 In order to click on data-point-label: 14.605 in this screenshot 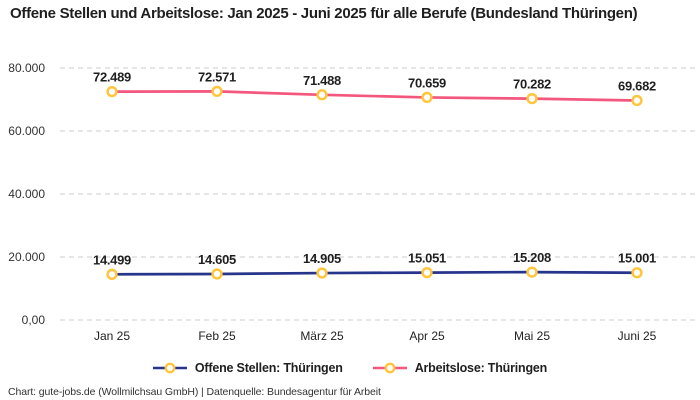, I will do `click(217, 259)`.